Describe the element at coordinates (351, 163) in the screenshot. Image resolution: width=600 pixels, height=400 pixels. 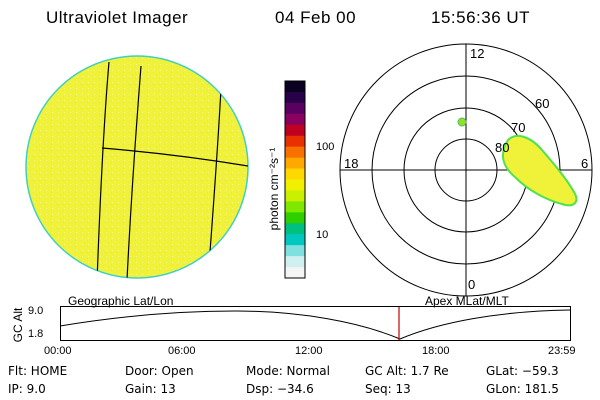
I see `mlt-label-18: 18` at that location.